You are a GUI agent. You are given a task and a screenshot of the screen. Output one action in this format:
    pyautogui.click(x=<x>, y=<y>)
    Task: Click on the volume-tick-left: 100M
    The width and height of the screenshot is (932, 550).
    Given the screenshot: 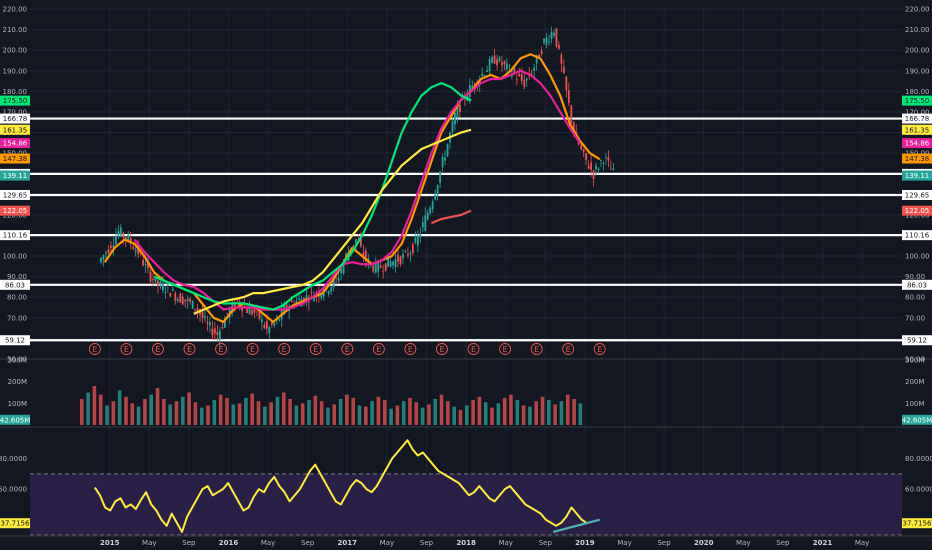 What is the action you would take?
    pyautogui.click(x=17, y=404)
    